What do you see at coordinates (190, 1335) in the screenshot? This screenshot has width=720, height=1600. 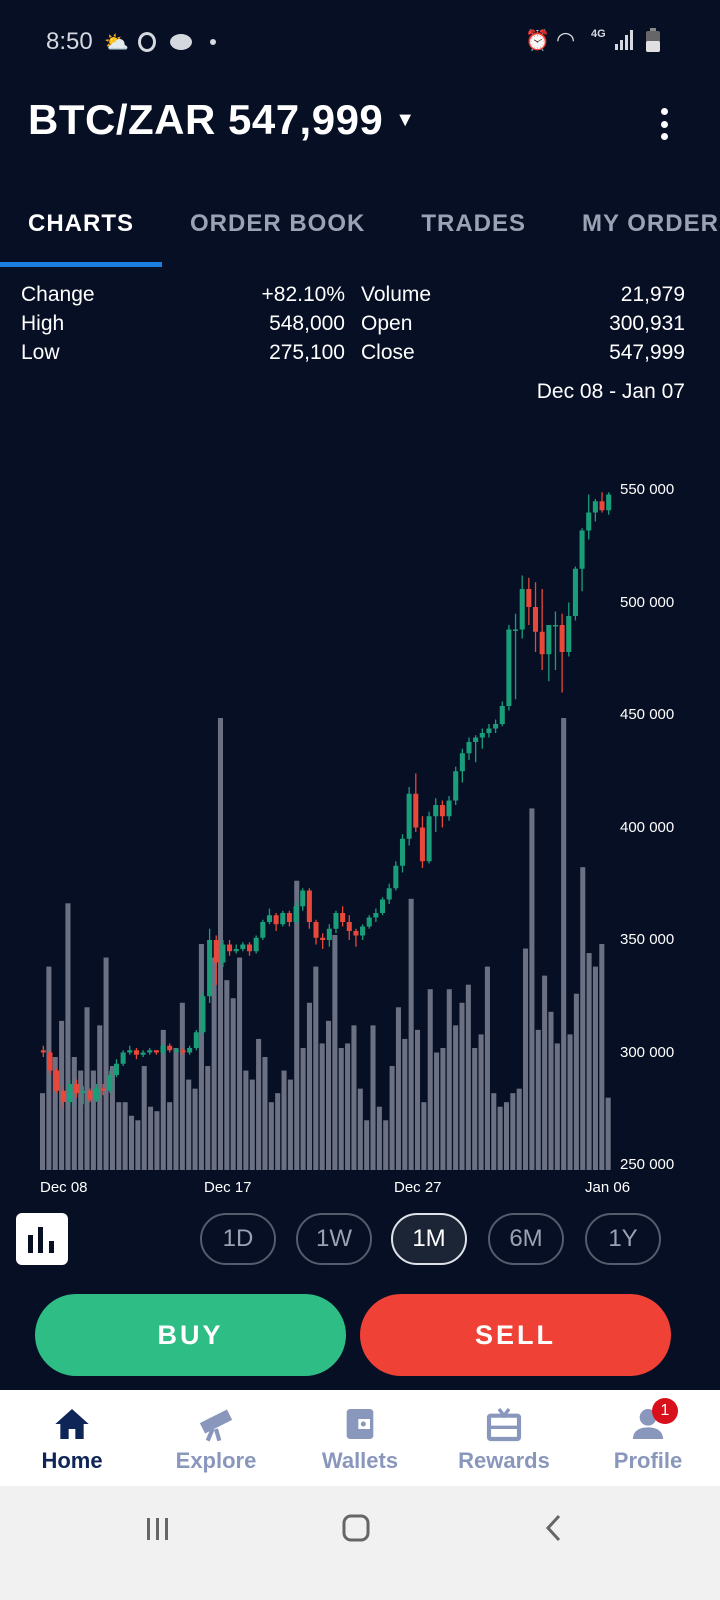 I see `buy-button: BUY` at bounding box center [190, 1335].